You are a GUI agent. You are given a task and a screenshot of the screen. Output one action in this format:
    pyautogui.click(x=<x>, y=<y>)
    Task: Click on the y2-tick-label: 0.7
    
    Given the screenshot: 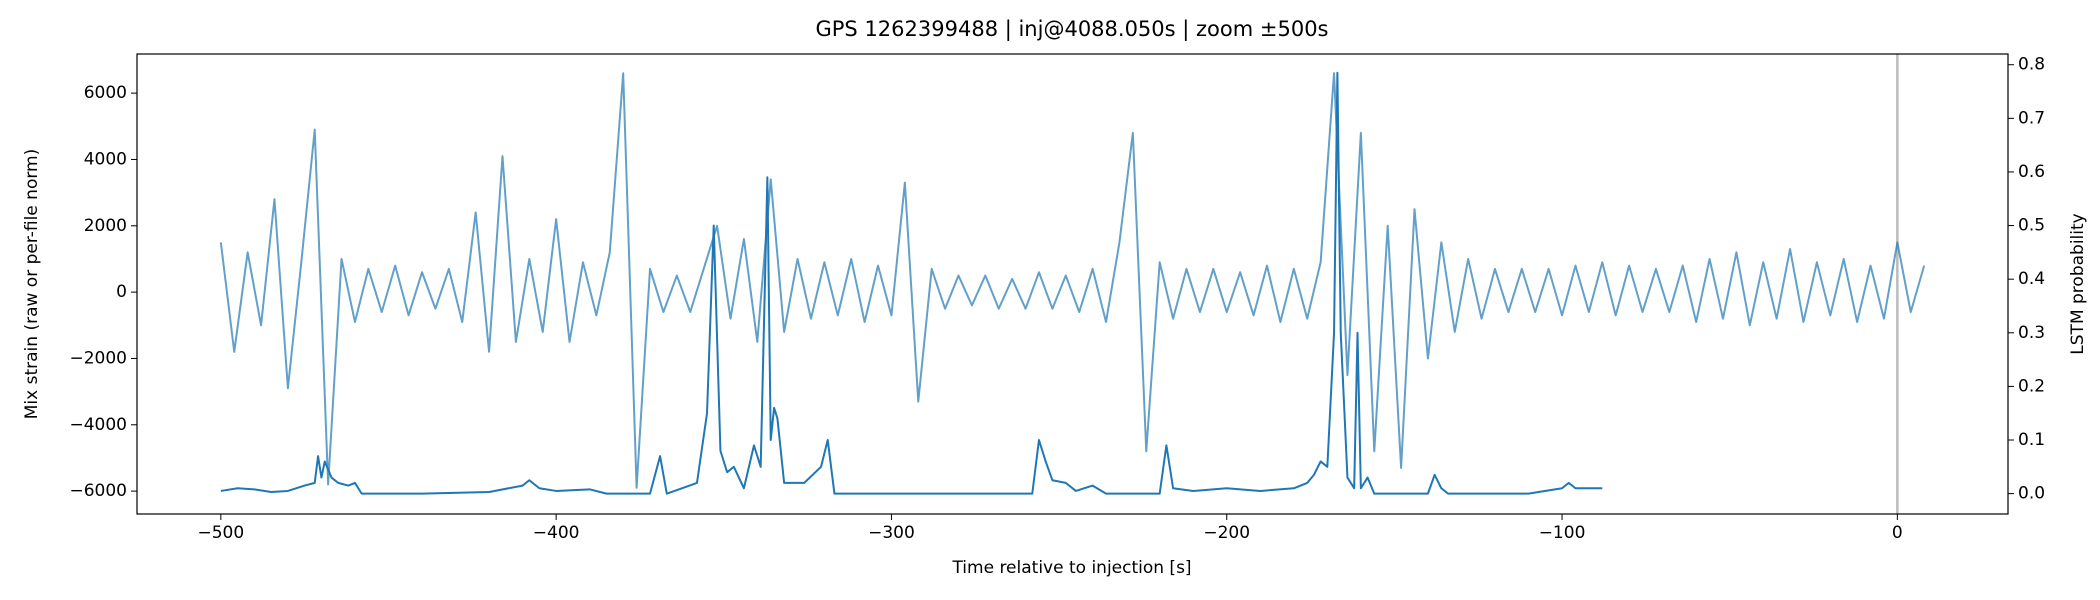 What is the action you would take?
    pyautogui.click(x=2031, y=118)
    